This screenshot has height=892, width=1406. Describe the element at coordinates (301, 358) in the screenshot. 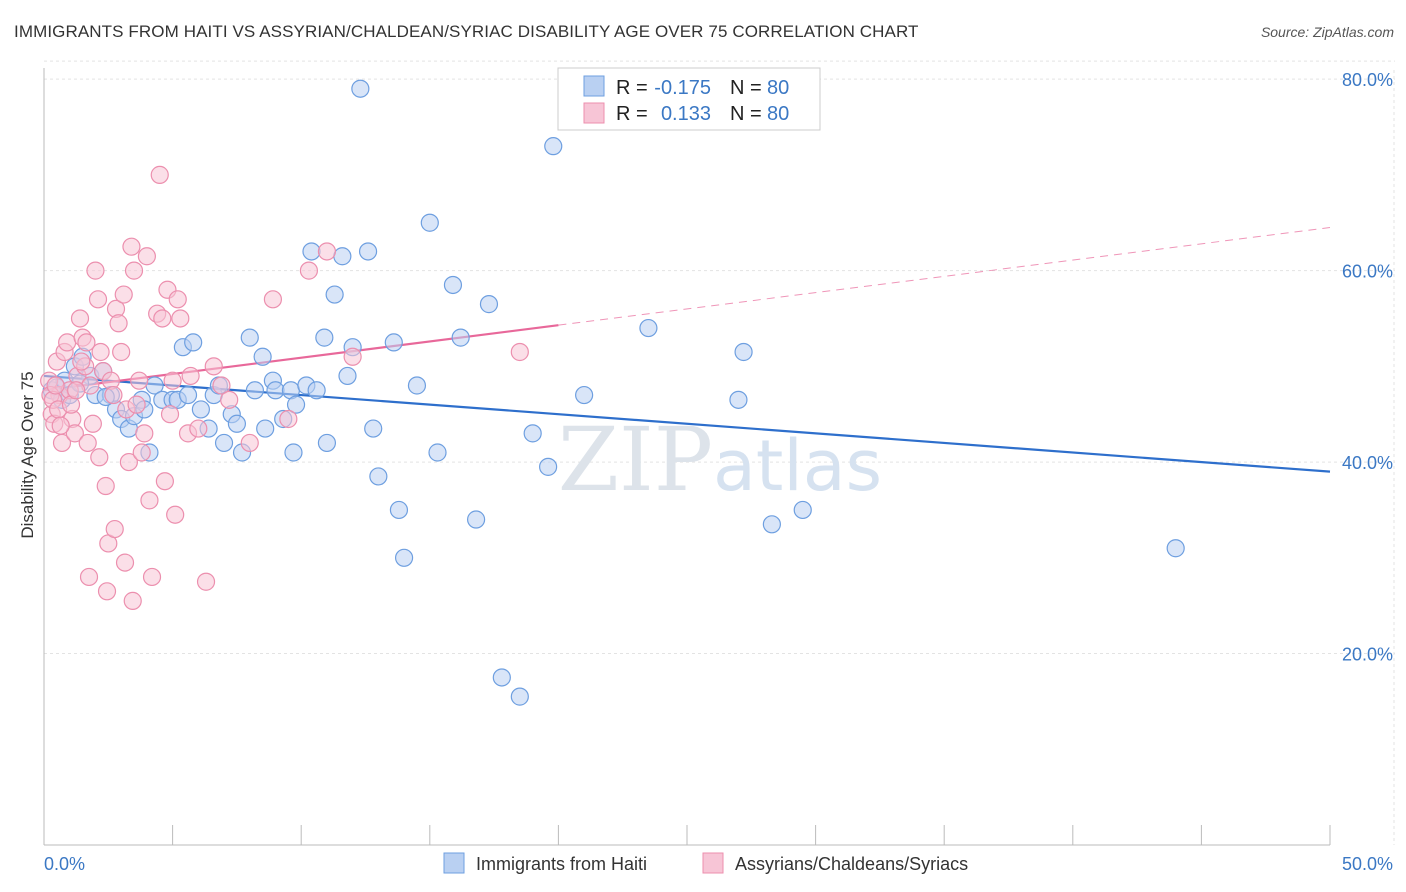

I see `trend-line-assyrian` at that location.